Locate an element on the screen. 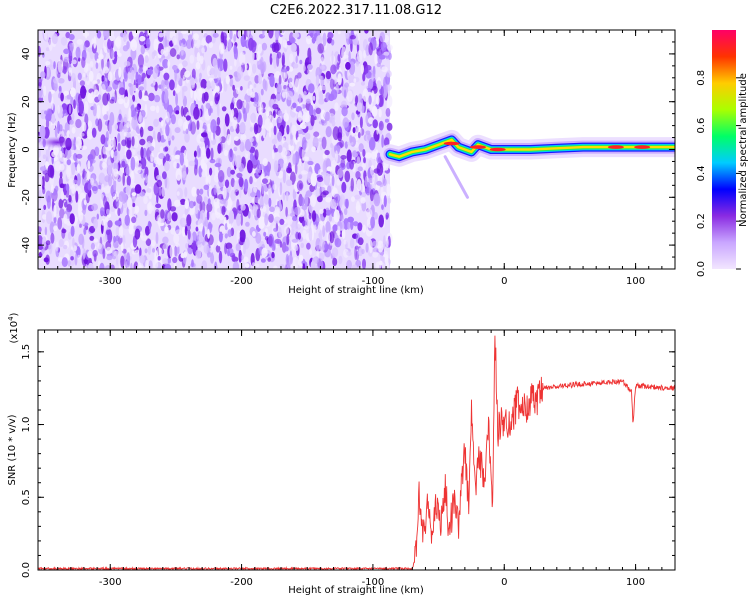  y-tick-label: 20 is located at coordinates (26, 101).